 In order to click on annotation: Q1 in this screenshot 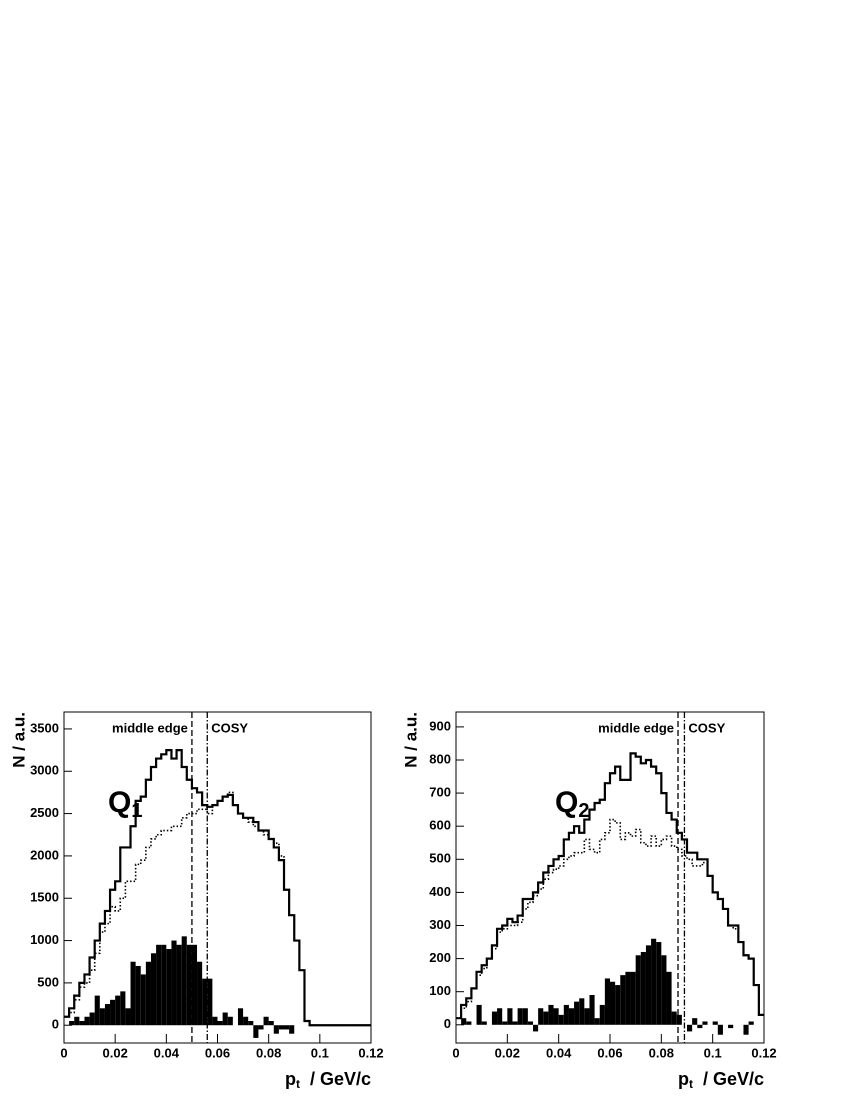, I will do `click(125, 804)`.